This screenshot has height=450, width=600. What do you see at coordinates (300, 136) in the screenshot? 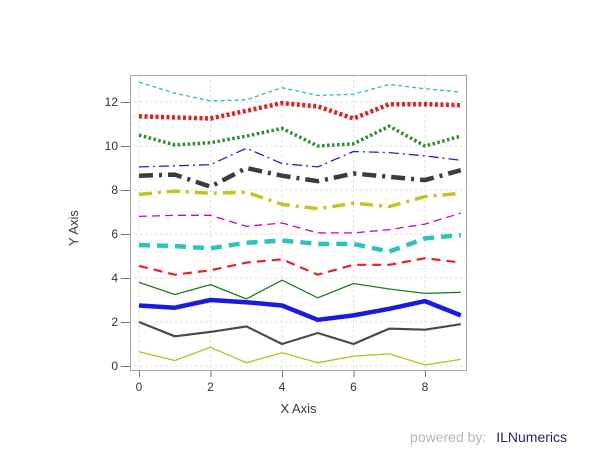
I see `line-green-dotted` at bounding box center [300, 136].